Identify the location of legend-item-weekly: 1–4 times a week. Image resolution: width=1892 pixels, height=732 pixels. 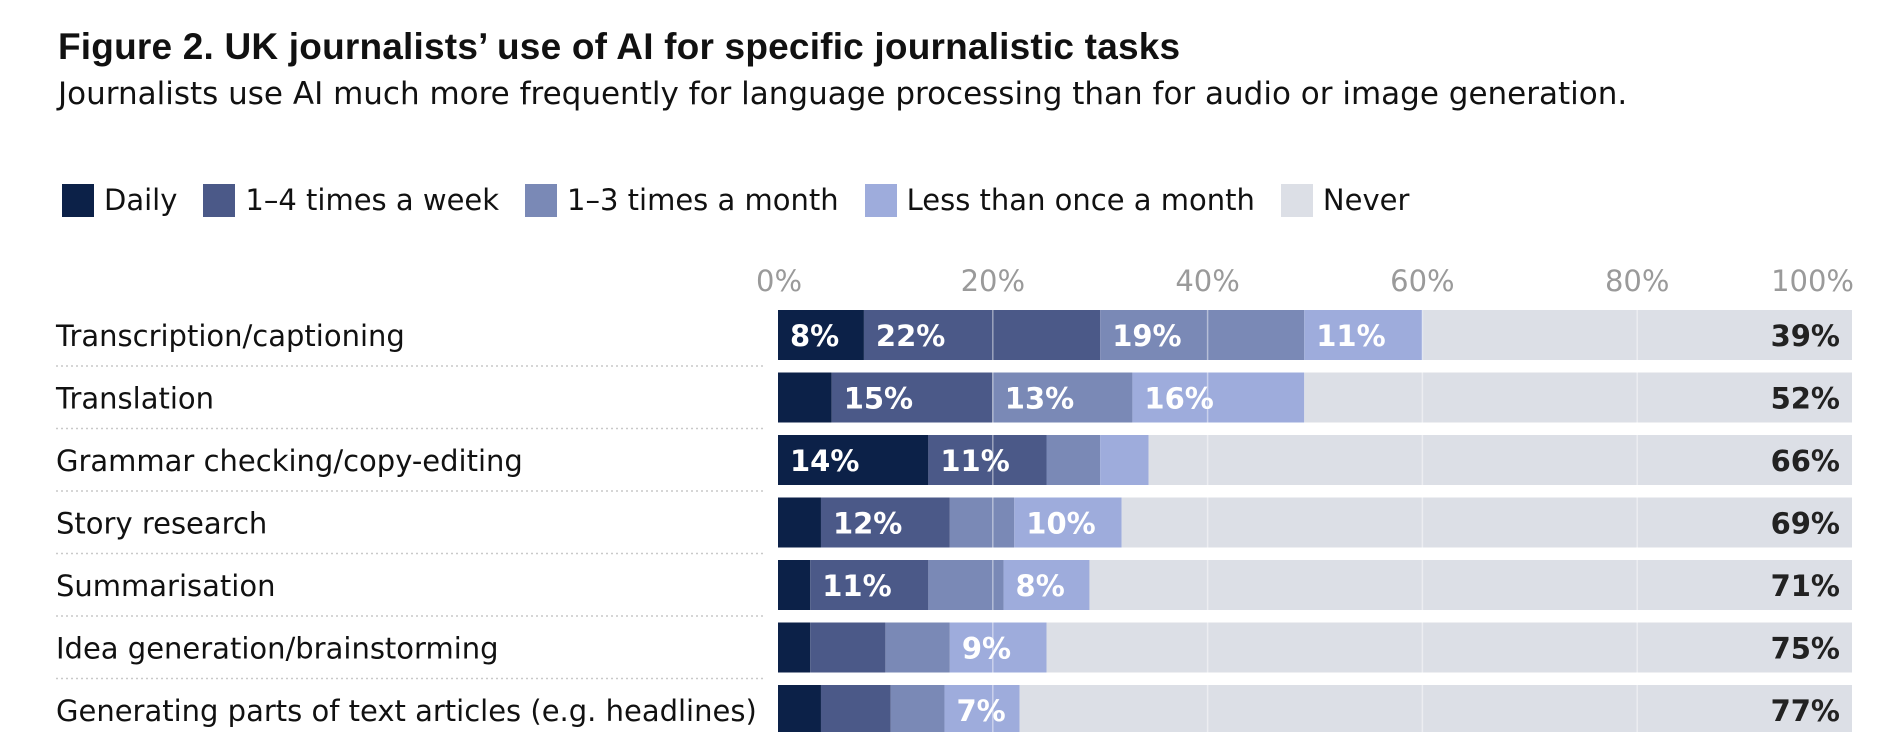
(351, 200).